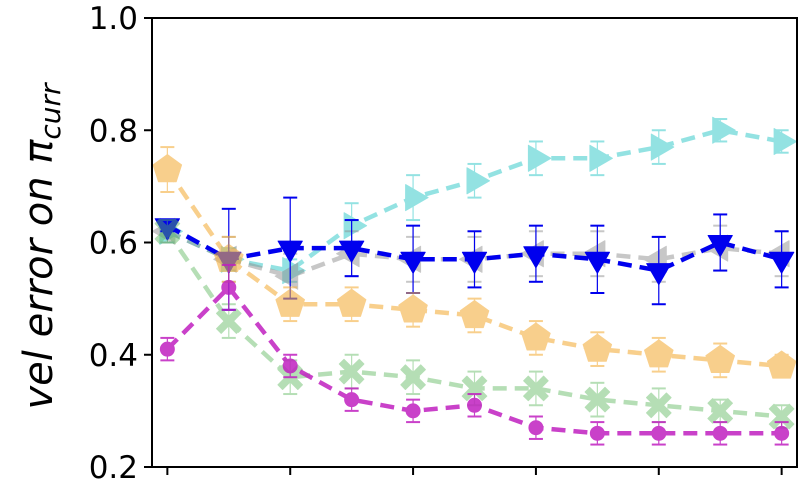 The width and height of the screenshot is (800, 487). Describe the element at coordinates (113, 244) in the screenshot. I see `y-tick-label: 0.6` at that location.